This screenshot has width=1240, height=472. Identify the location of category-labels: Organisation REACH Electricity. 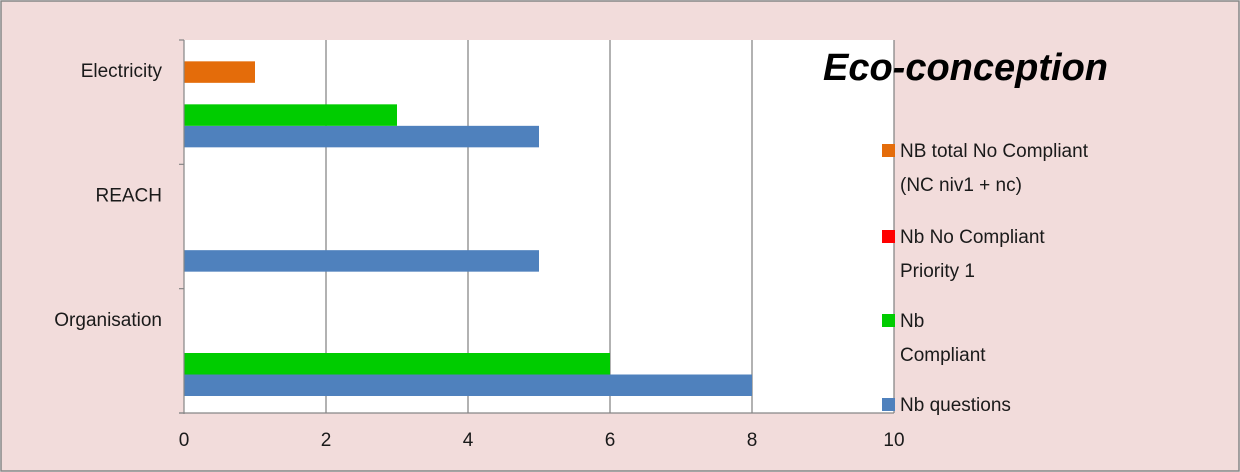
(108, 196).